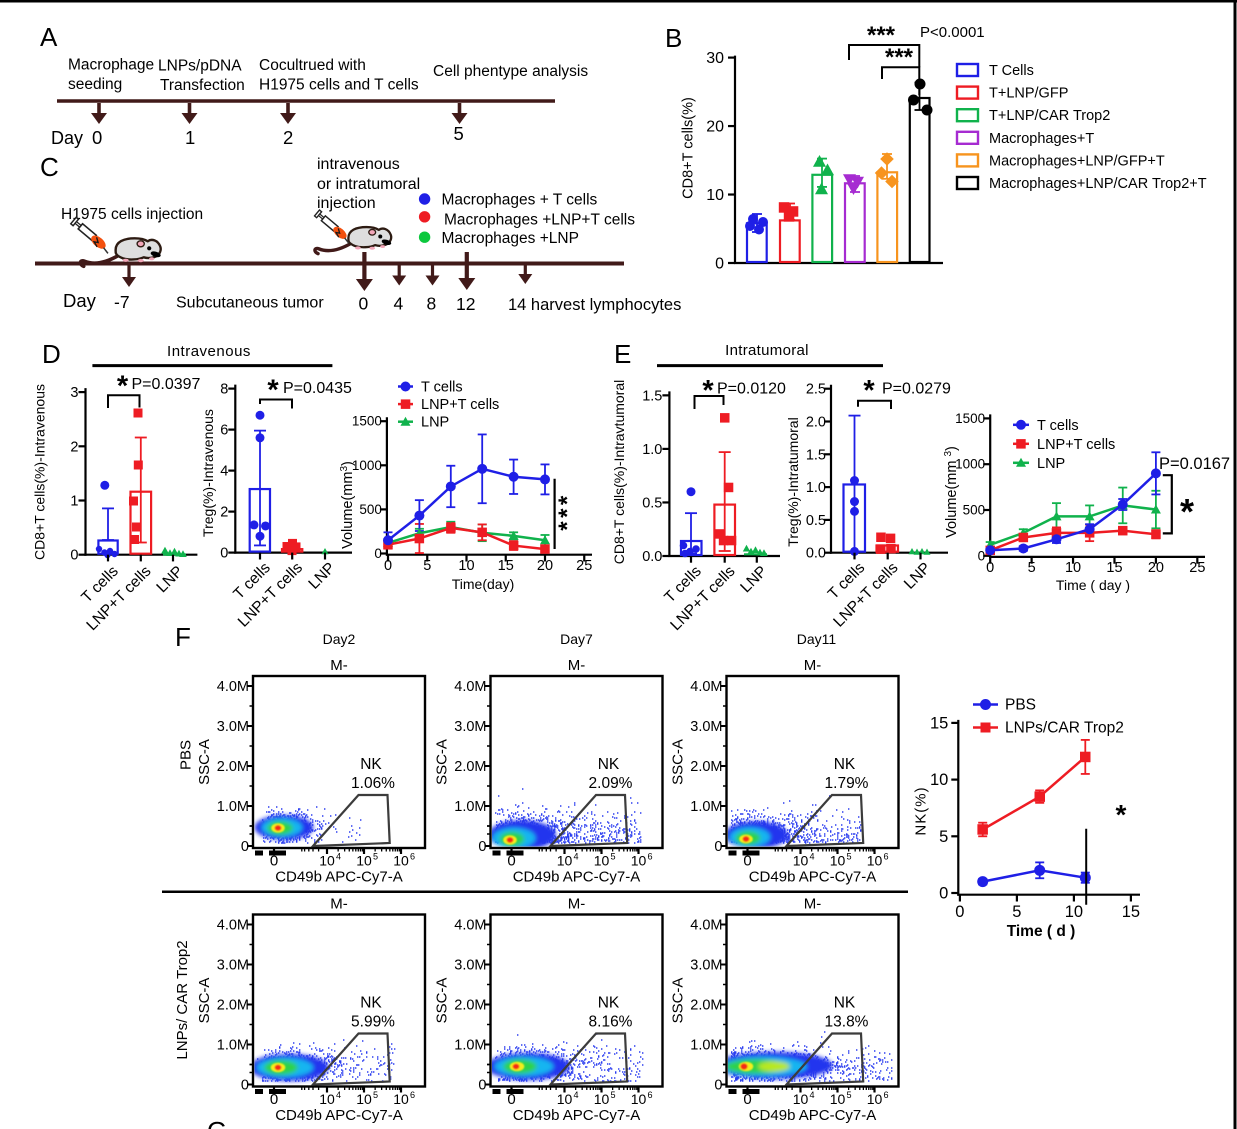 This screenshot has width=1237, height=1129. Describe the element at coordinates (622, 354) in the screenshot. I see `svg-text: E` at that location.